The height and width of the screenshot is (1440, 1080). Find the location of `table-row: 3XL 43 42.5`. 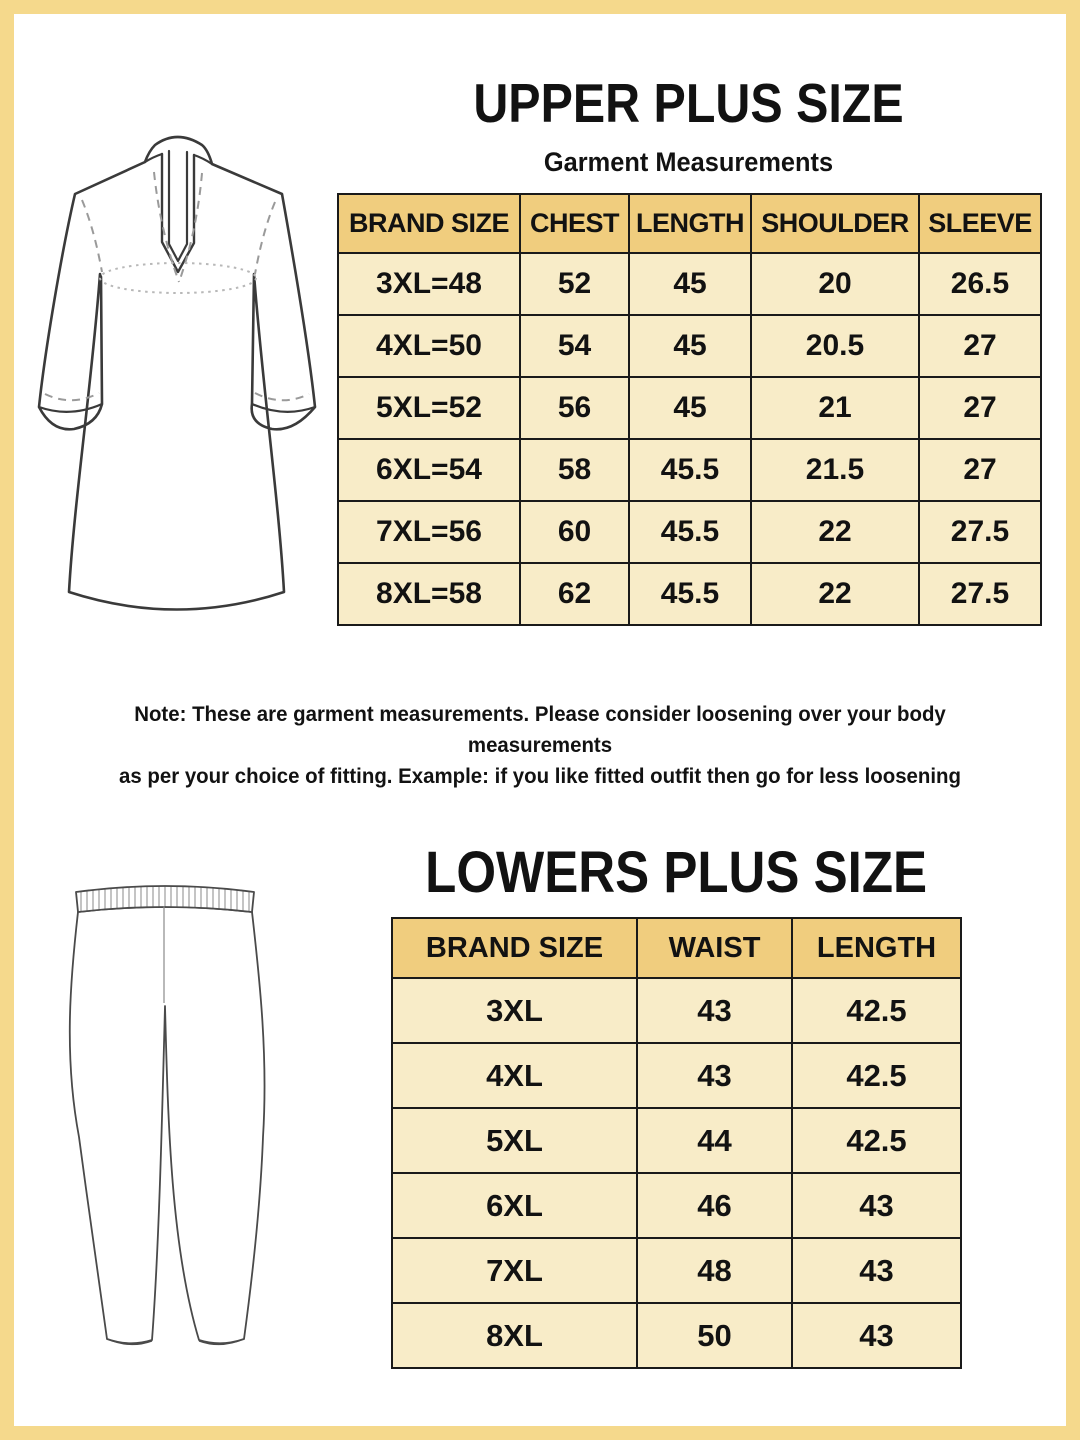

table-row: 3XL 43 42.5 is located at coordinates (676, 1010).